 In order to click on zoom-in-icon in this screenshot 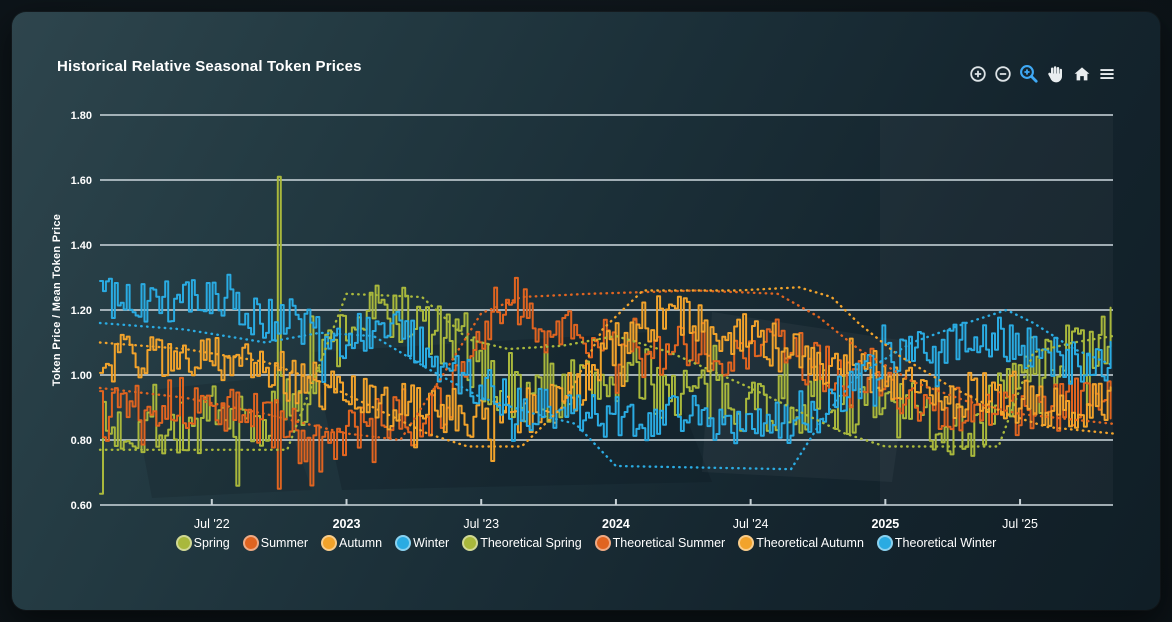, I will do `click(978, 74)`.